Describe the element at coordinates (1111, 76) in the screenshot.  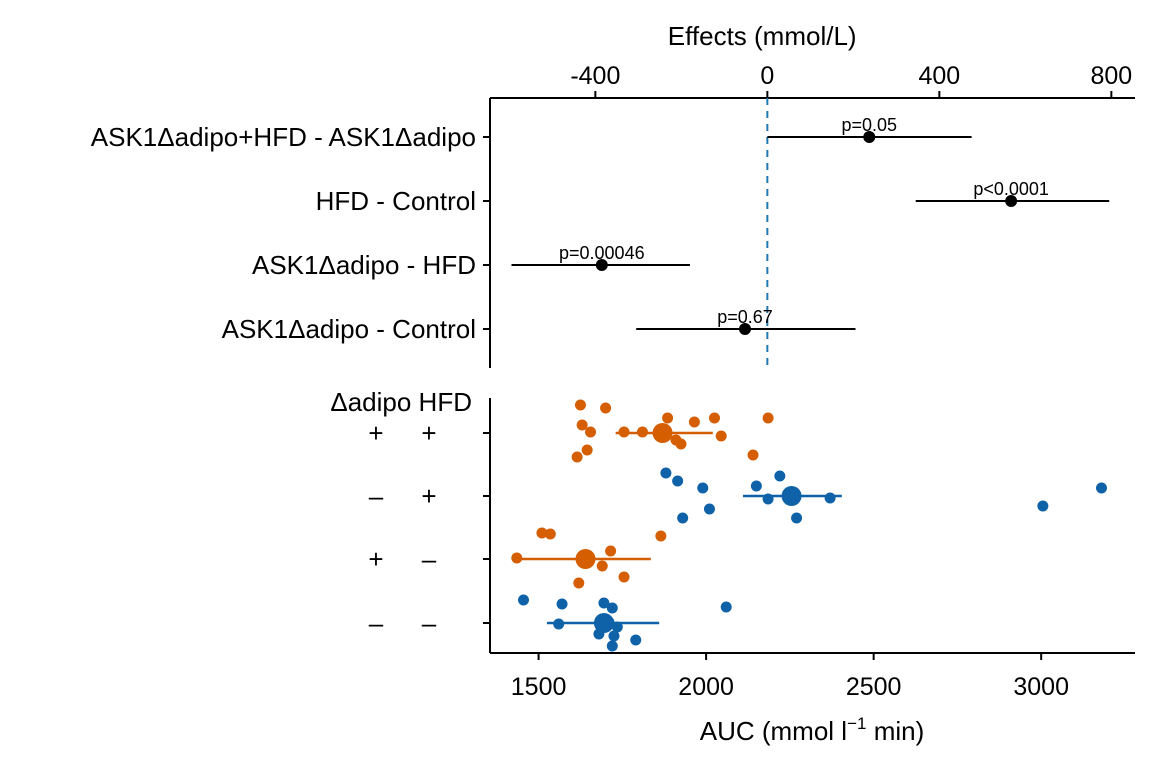
I see `effects-tick-label: 800` at that location.